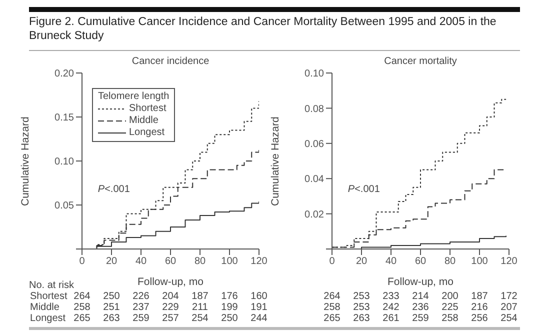  Describe the element at coordinates (229, 307) in the screenshot. I see `text: 199` at that location.